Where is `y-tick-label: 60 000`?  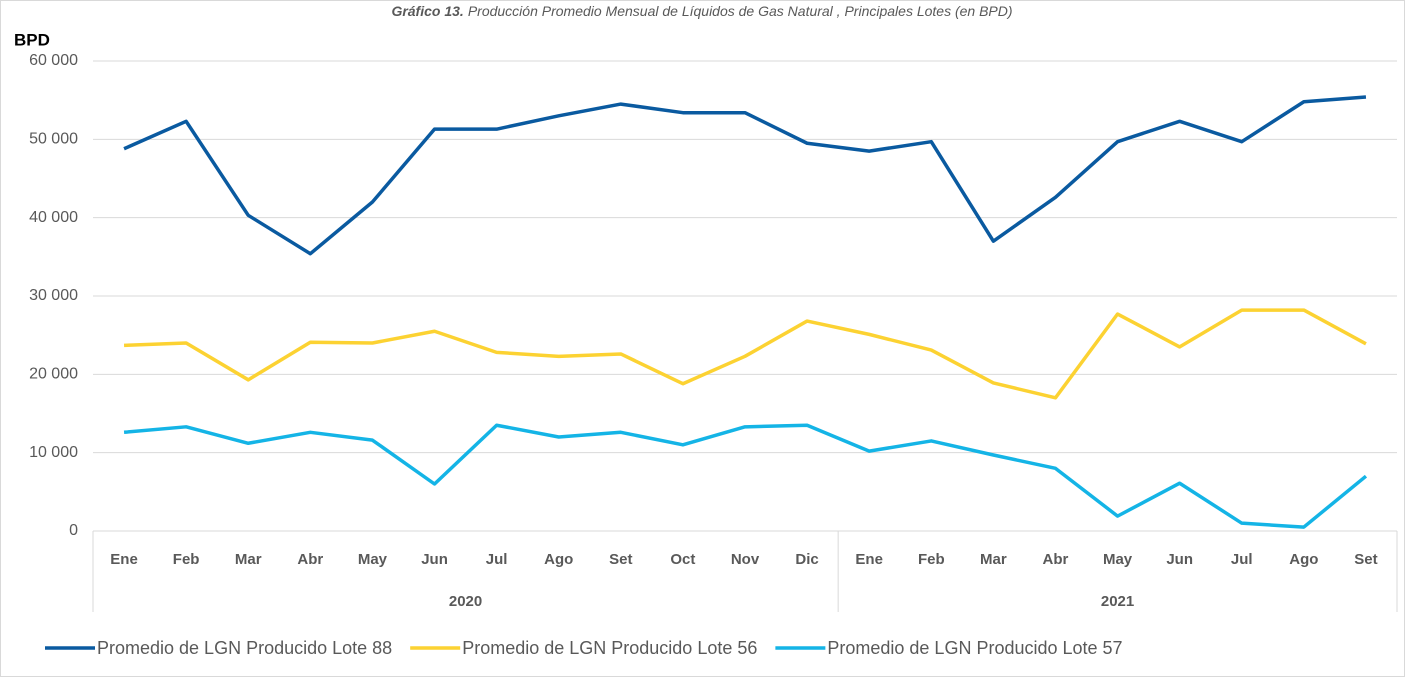
y-tick-label: 60 000 is located at coordinates (53, 60).